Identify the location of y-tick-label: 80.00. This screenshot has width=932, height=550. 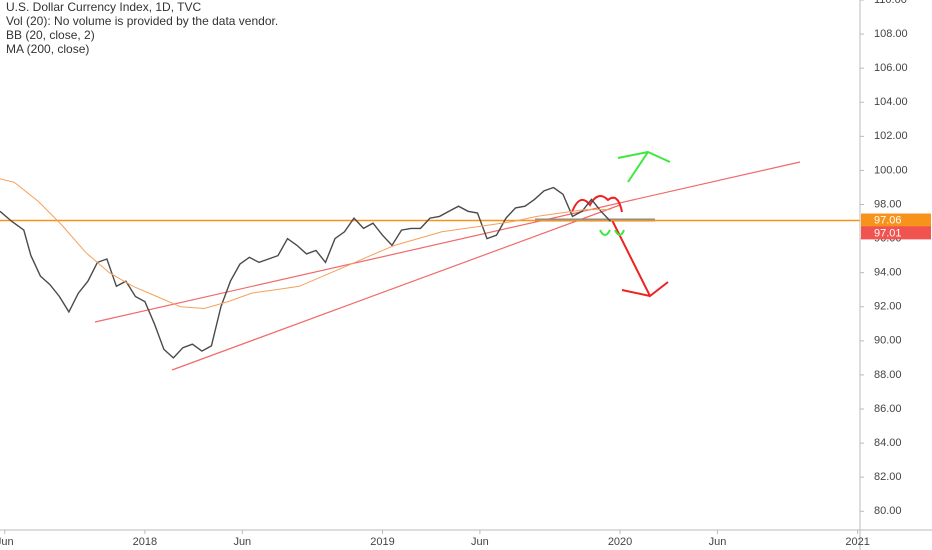
(888, 511).